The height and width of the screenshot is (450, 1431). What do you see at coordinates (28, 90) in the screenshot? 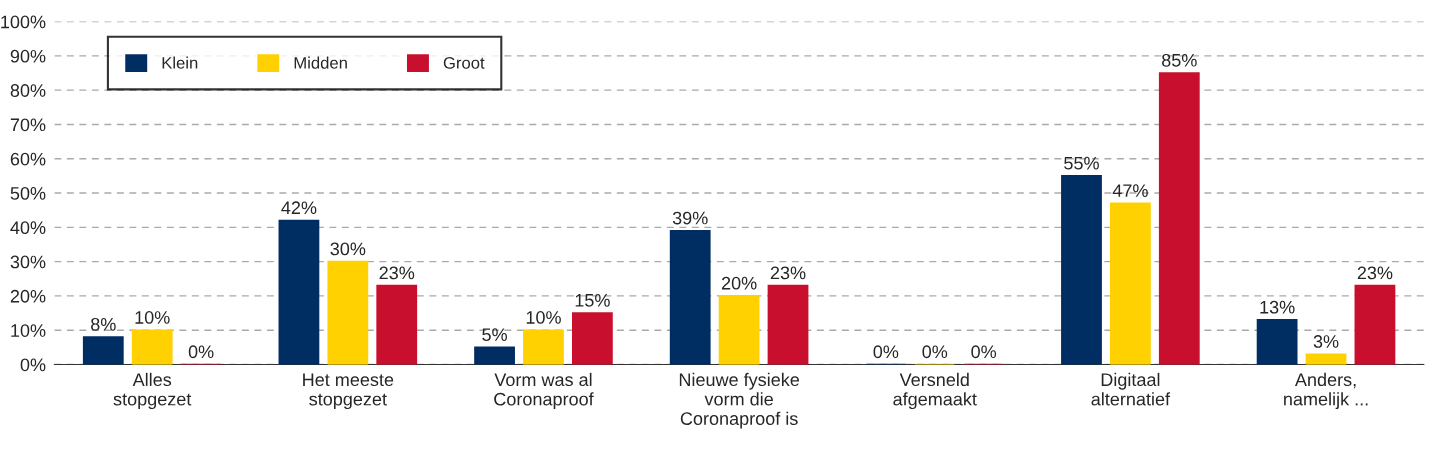
I see `y-tick-label: 80%` at bounding box center [28, 90].